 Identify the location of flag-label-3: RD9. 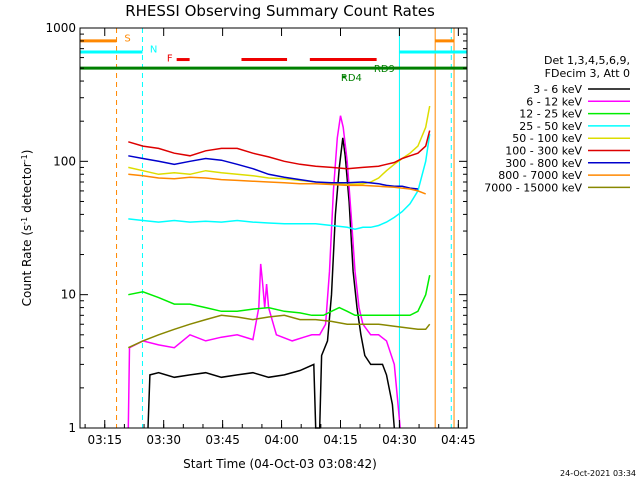
(384, 69).